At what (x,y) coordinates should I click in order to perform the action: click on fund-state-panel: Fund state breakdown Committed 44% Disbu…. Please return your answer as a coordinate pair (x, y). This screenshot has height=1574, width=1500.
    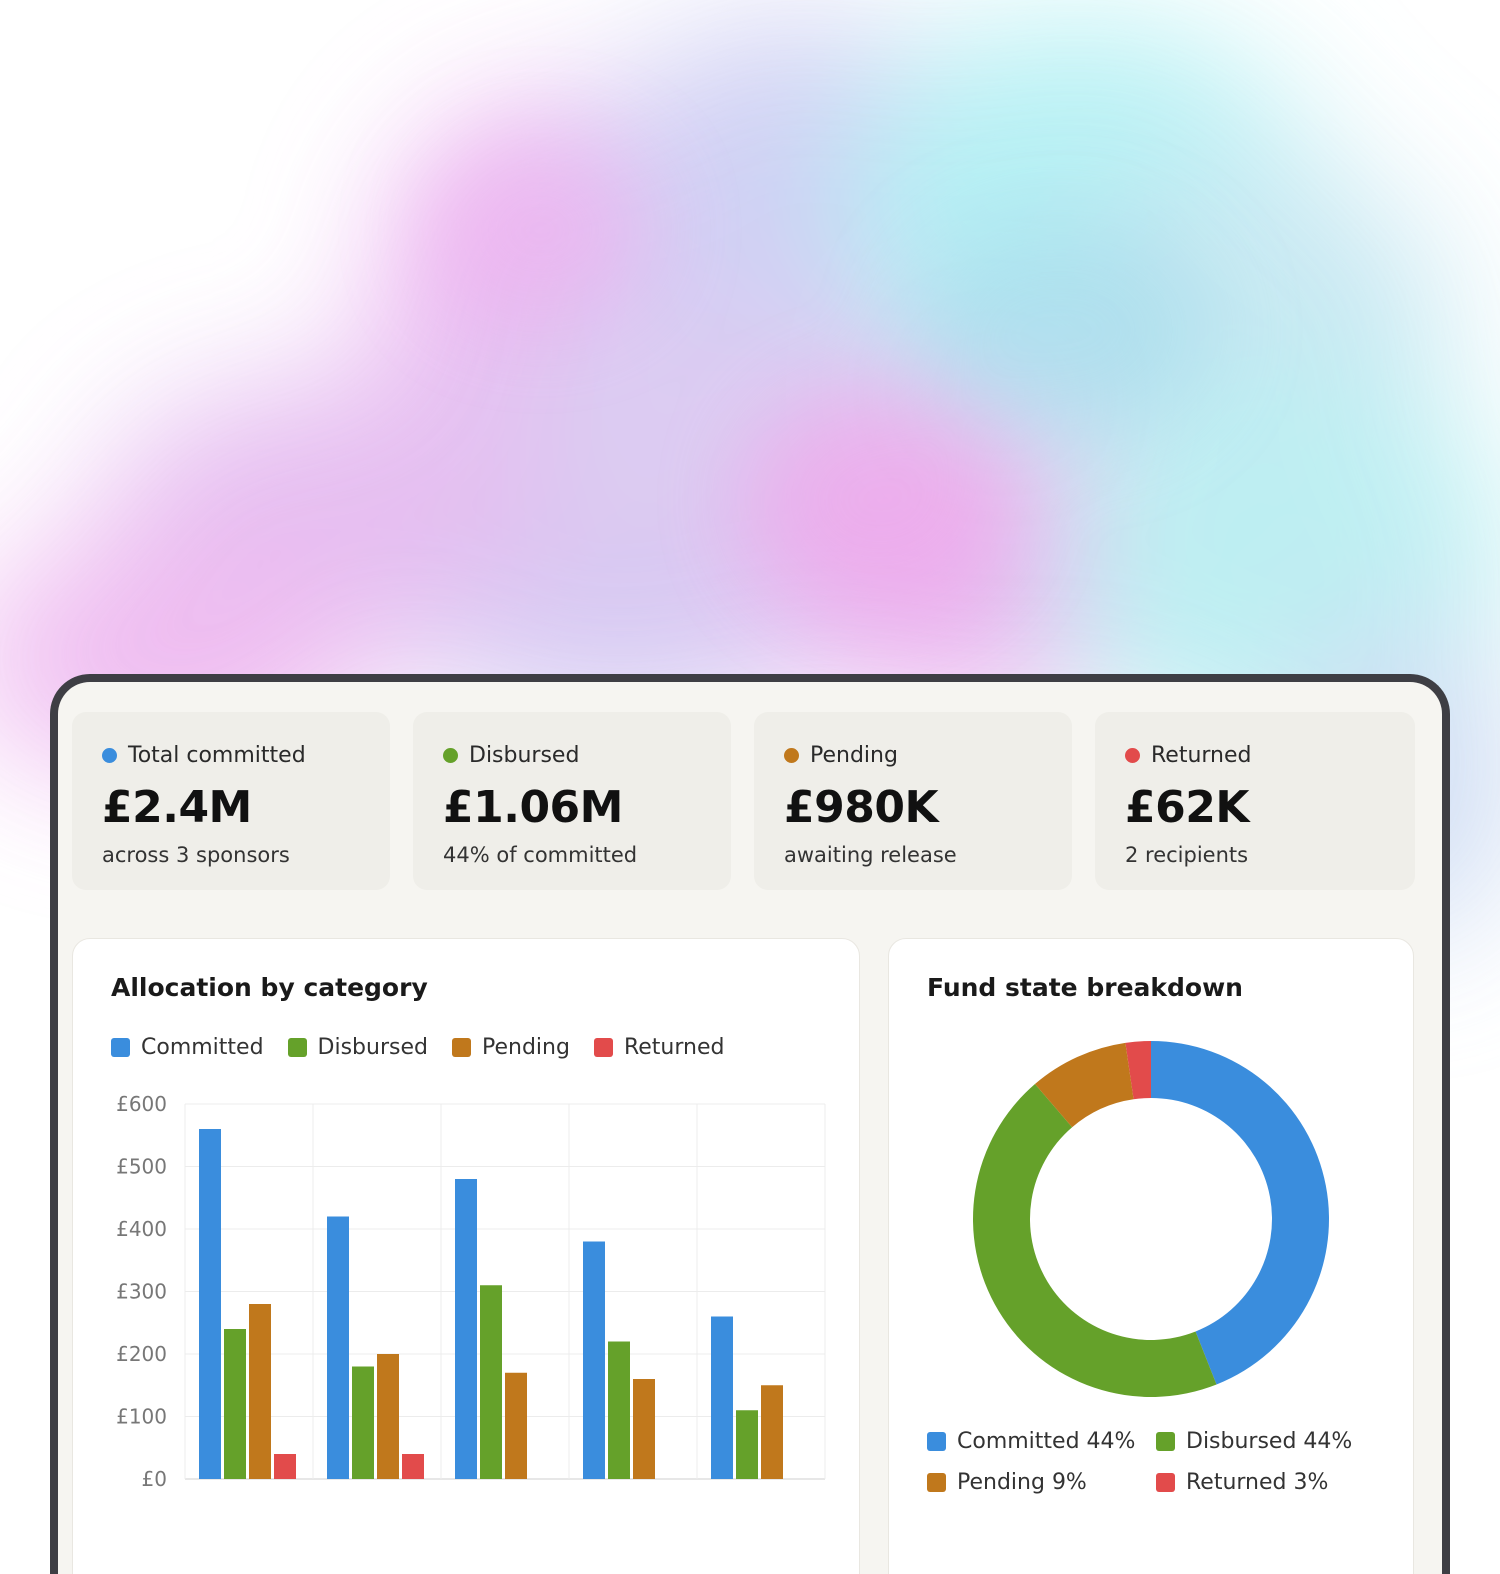
    Looking at the image, I should click on (1151, 1256).